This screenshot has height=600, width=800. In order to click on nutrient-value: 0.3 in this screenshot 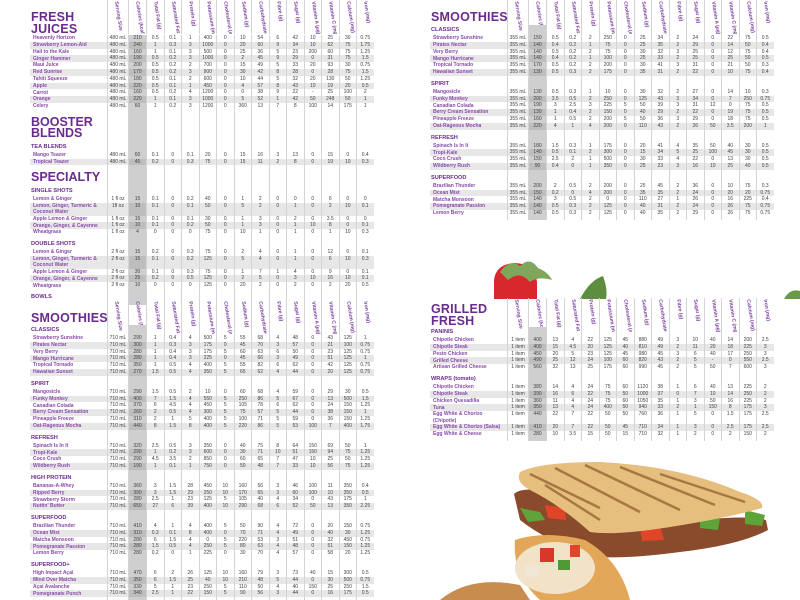, I will do `click(572, 206)`.